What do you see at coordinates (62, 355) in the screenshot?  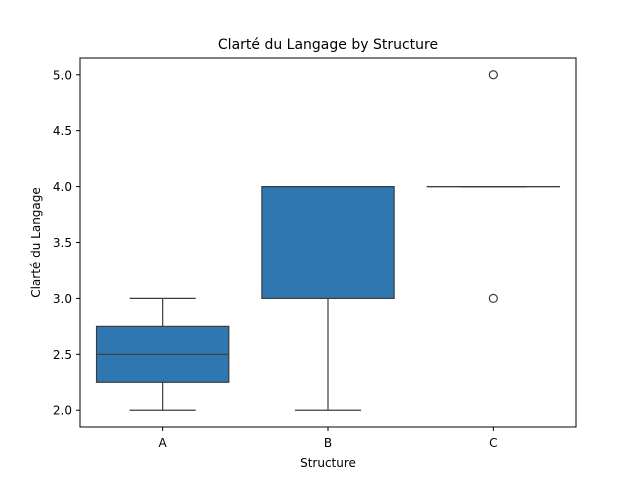 I see `y-tick-label: 2.5` at bounding box center [62, 355].